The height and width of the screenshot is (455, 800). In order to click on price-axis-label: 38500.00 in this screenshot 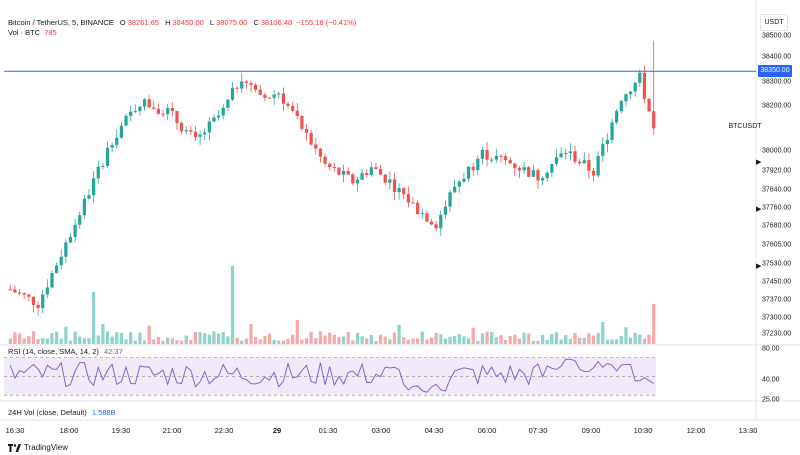, I will do `click(777, 36)`.